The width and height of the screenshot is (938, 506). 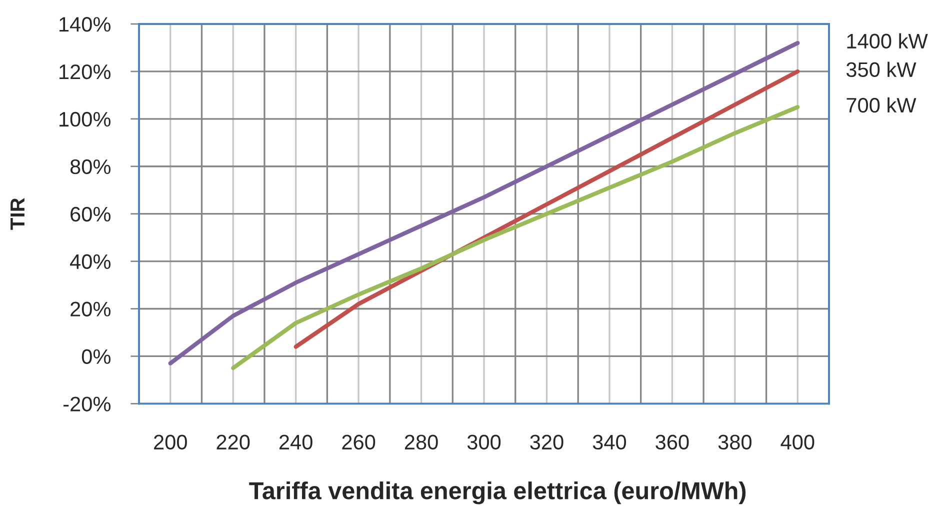 What do you see at coordinates (170, 442) in the screenshot?
I see `x-tick-label: 200` at bounding box center [170, 442].